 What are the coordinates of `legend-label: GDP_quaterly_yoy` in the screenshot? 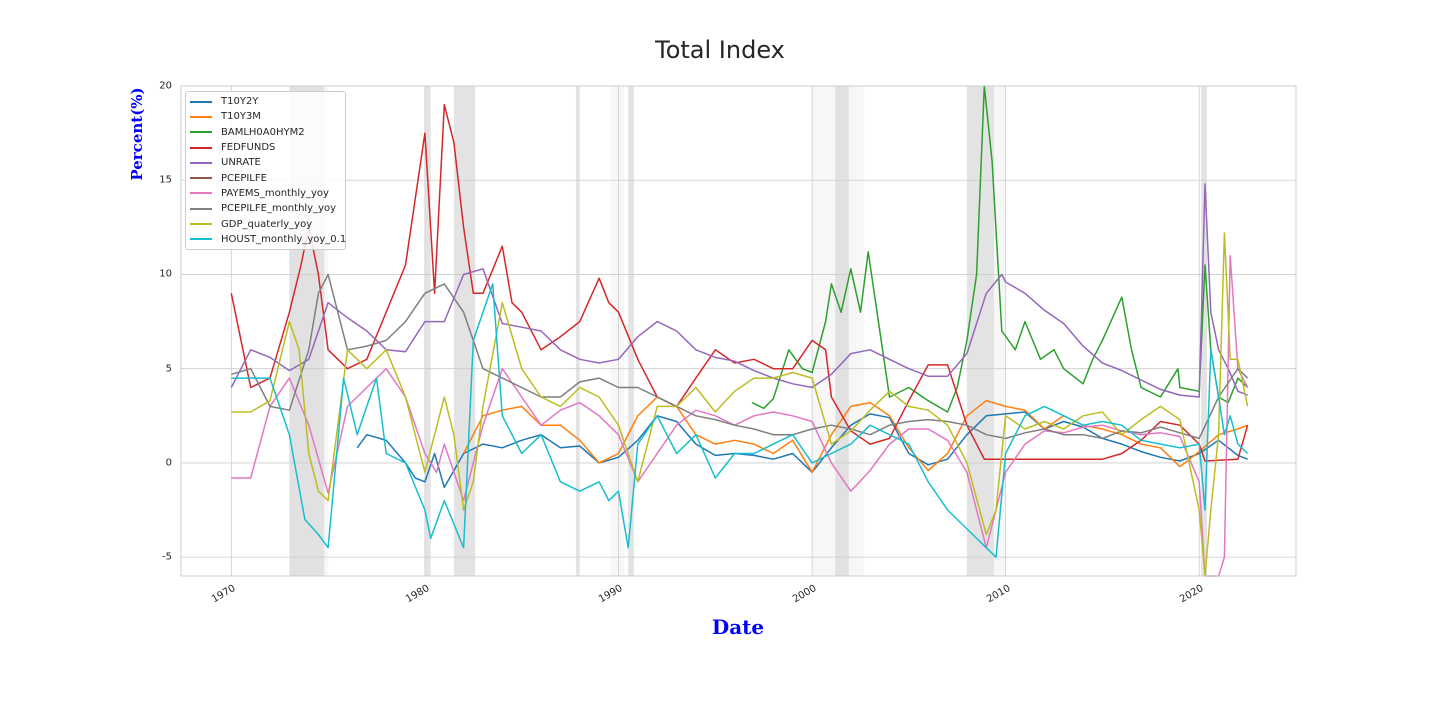 It's located at (266, 224).